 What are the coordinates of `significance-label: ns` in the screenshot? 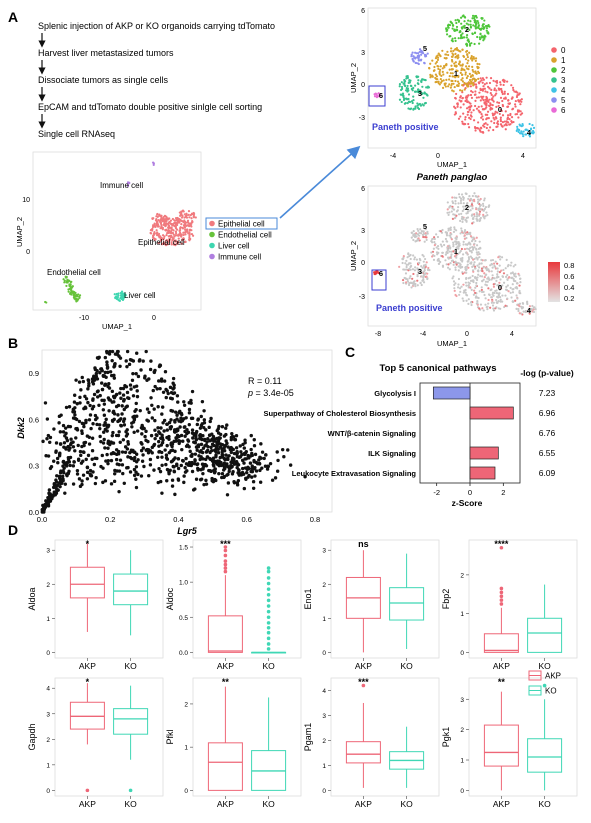 It's located at (363, 544).